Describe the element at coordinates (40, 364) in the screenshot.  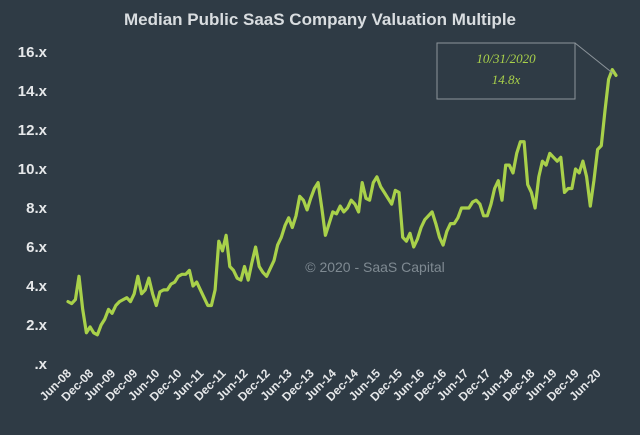
I see `y-tick-label: .x` at that location.